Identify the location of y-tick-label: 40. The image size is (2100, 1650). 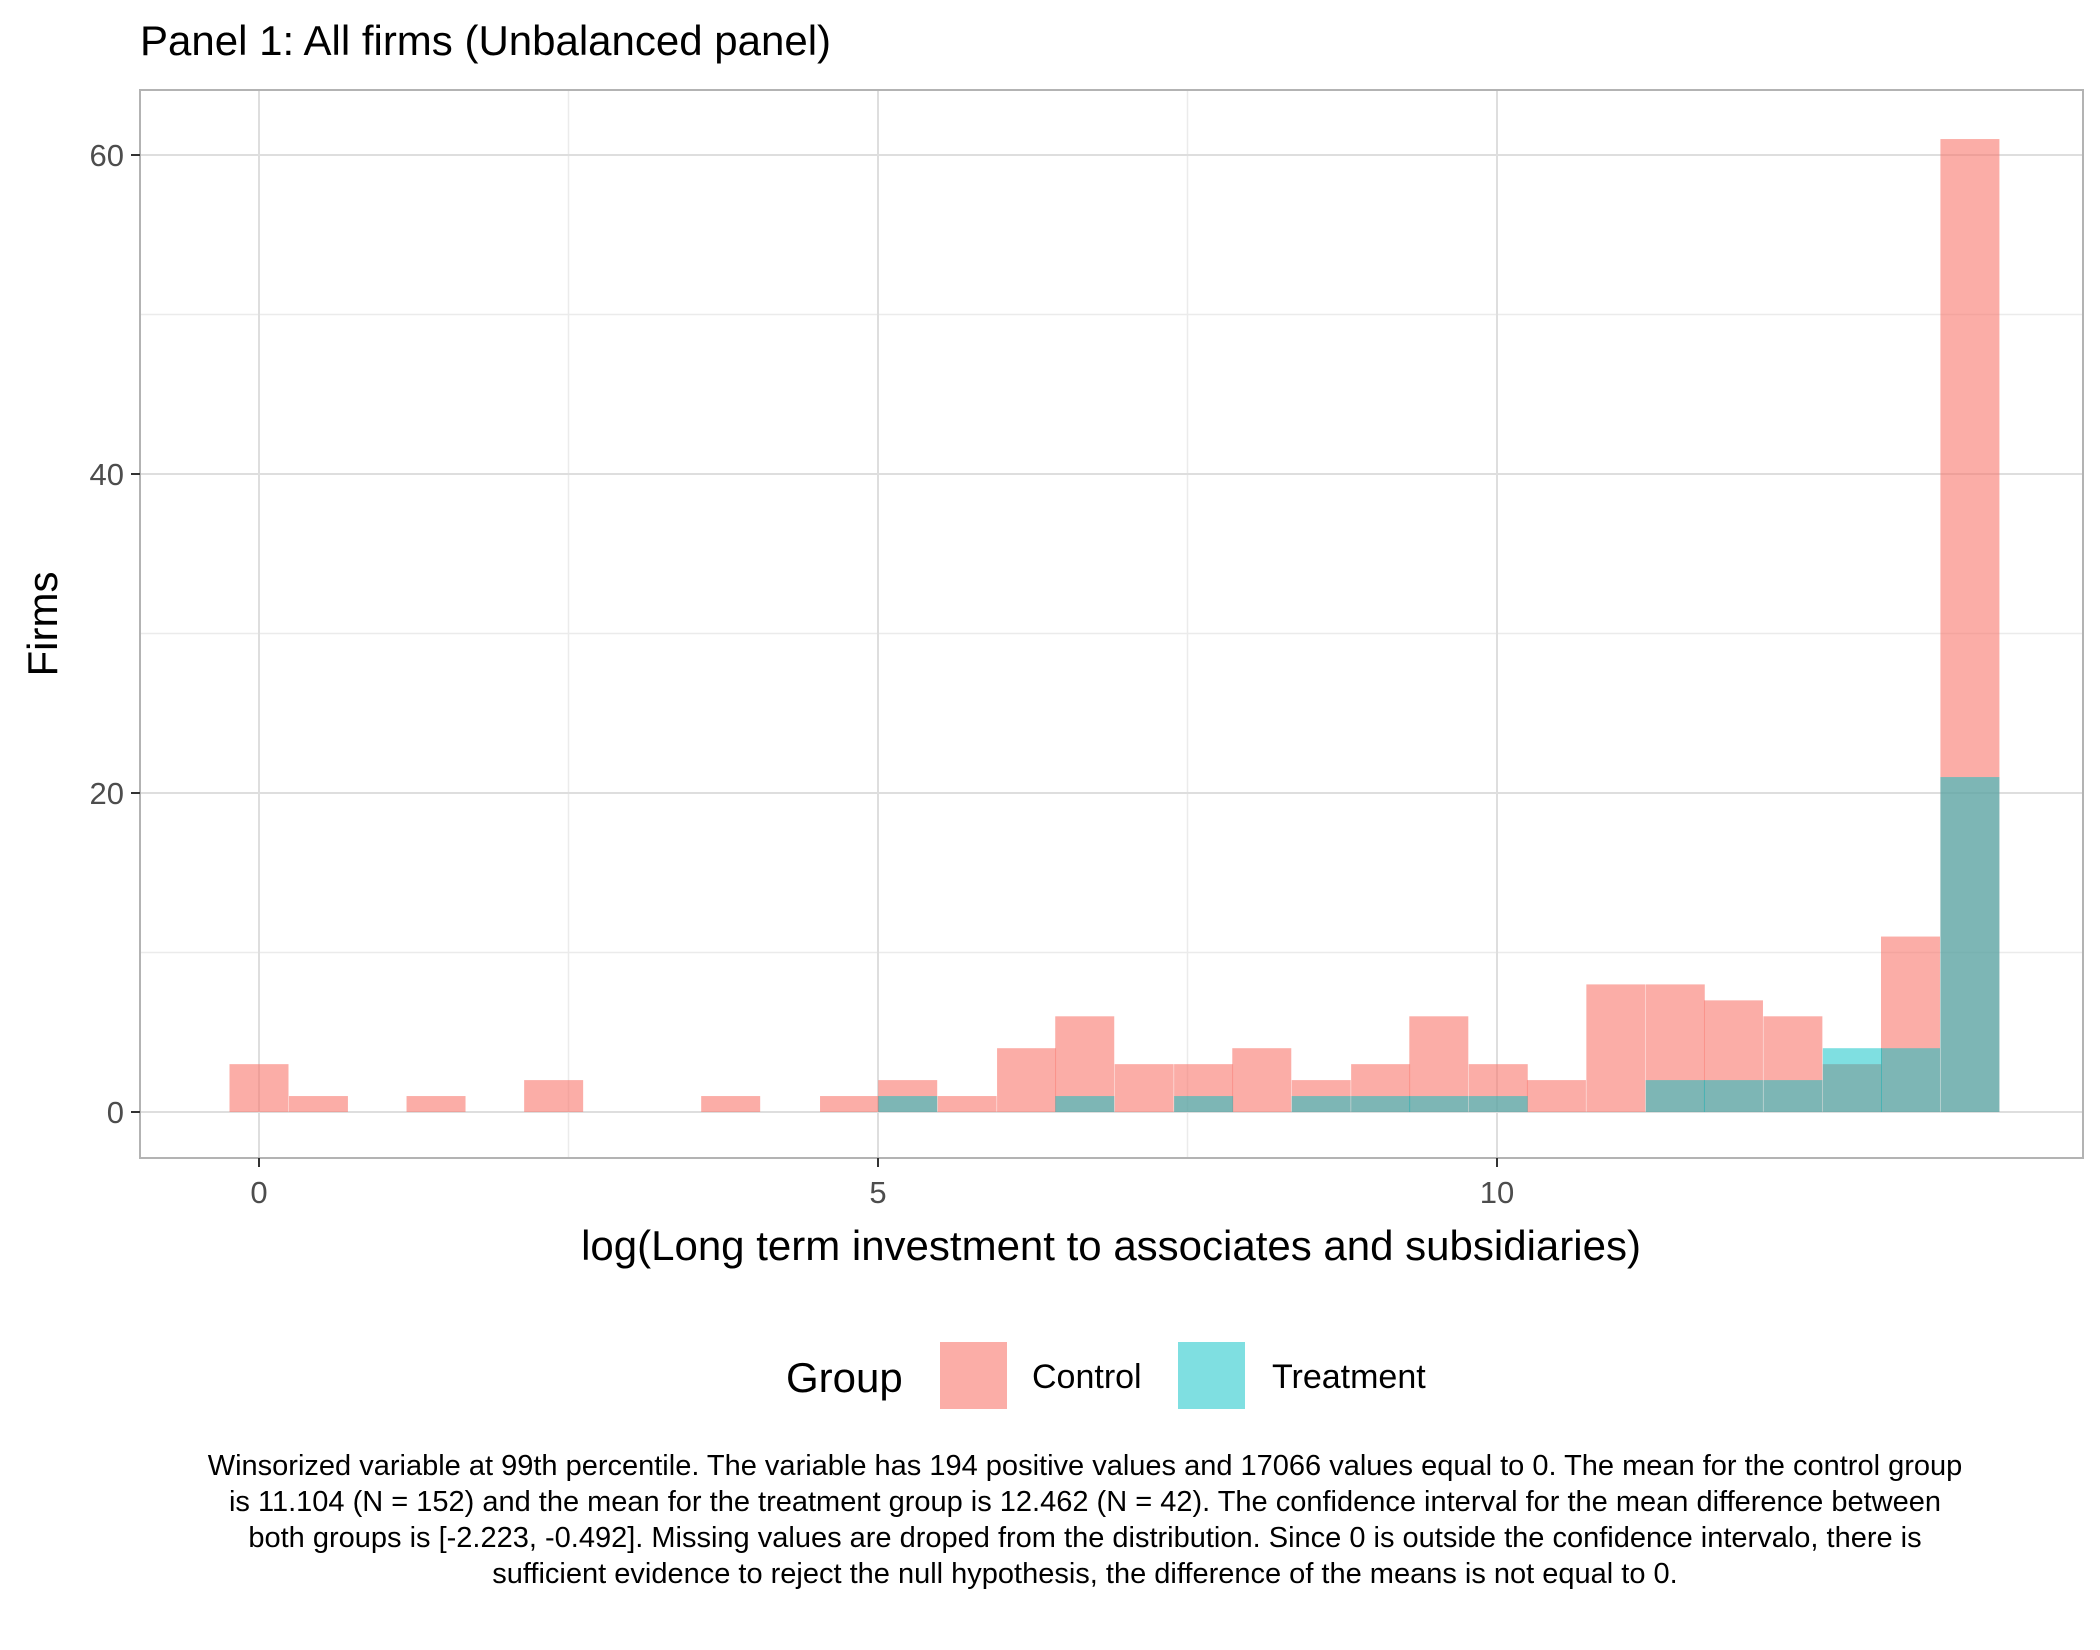
(107, 474).